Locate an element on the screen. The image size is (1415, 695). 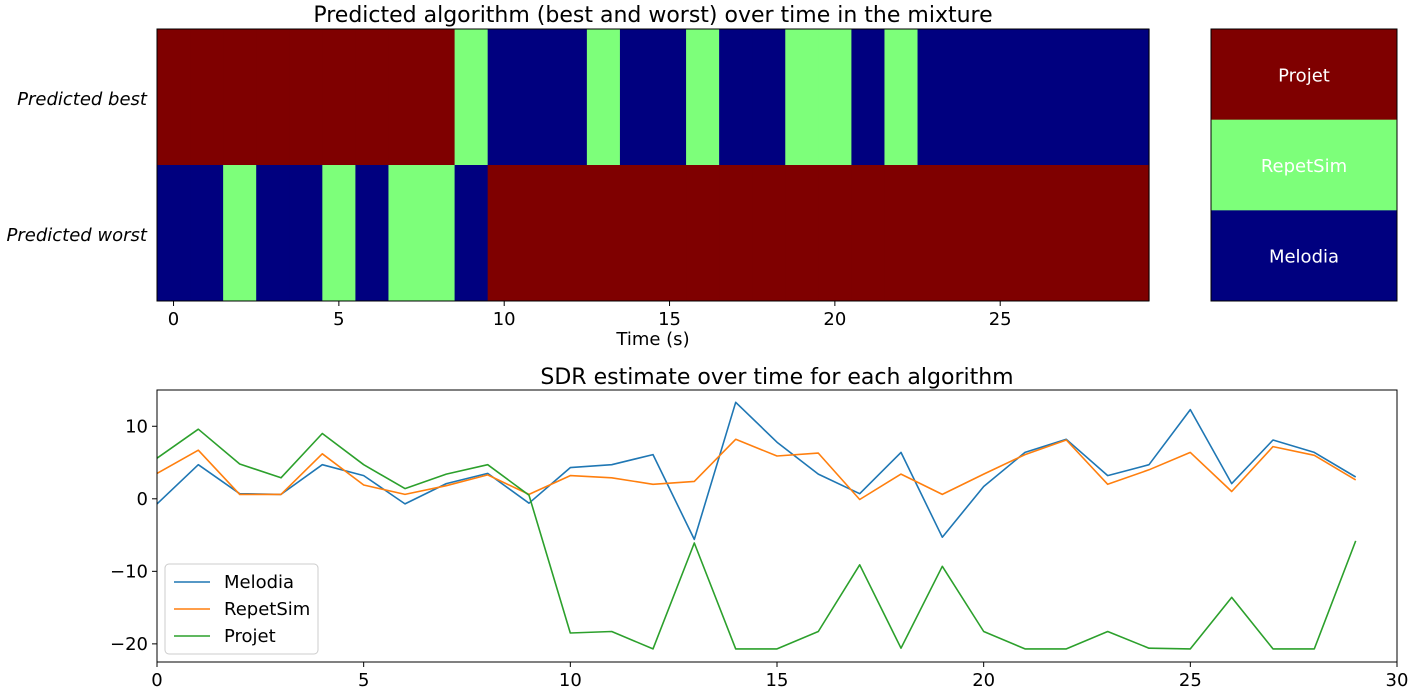
key-label-melodia: Melodia is located at coordinates (1304, 257).